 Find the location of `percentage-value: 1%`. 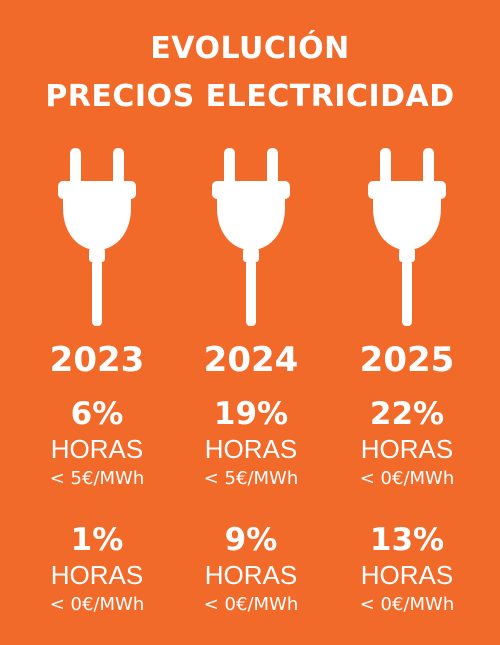

percentage-value: 1% is located at coordinates (97, 540).